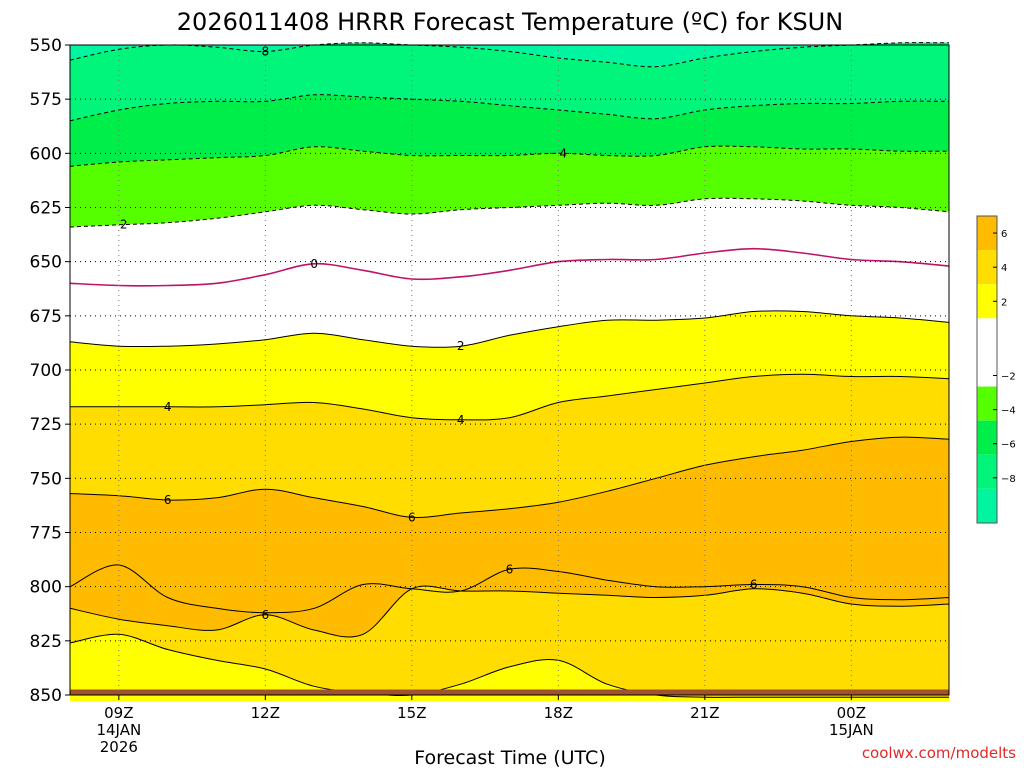  What do you see at coordinates (1004, 302) in the screenshot?
I see `colorbar-label: 2` at bounding box center [1004, 302].